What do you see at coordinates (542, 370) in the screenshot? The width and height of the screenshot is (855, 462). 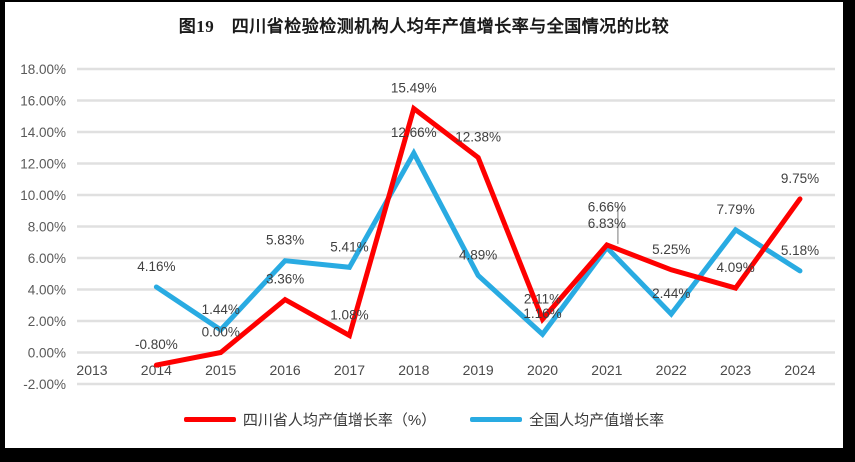 I see `x-axis-tick-label: 2020` at bounding box center [542, 370].